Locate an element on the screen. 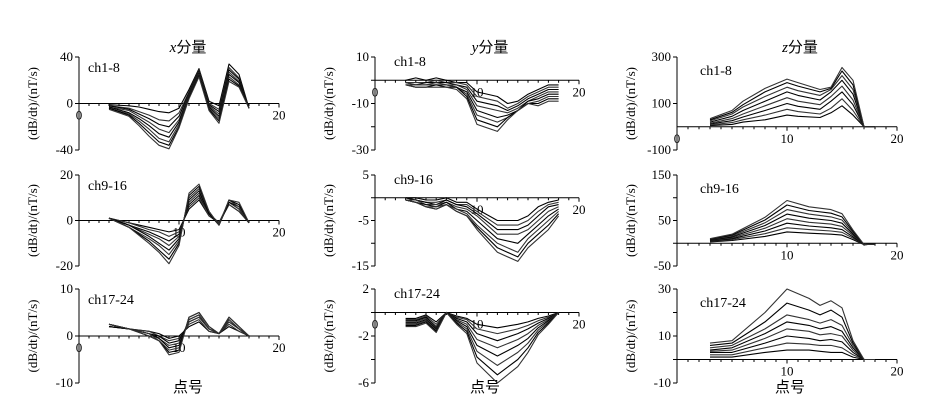 Image resolution: width=937 pixels, height=405 pixels. column-title-x: x分量 is located at coordinates (188, 47).